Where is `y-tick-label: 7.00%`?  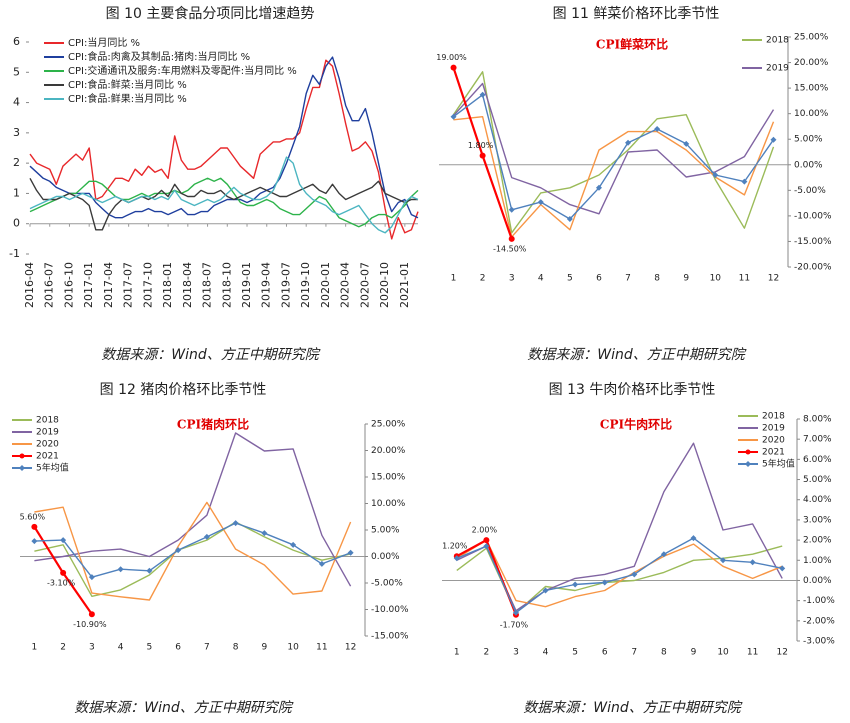
y-tick-label: 7.00% is located at coordinates (817, 440).